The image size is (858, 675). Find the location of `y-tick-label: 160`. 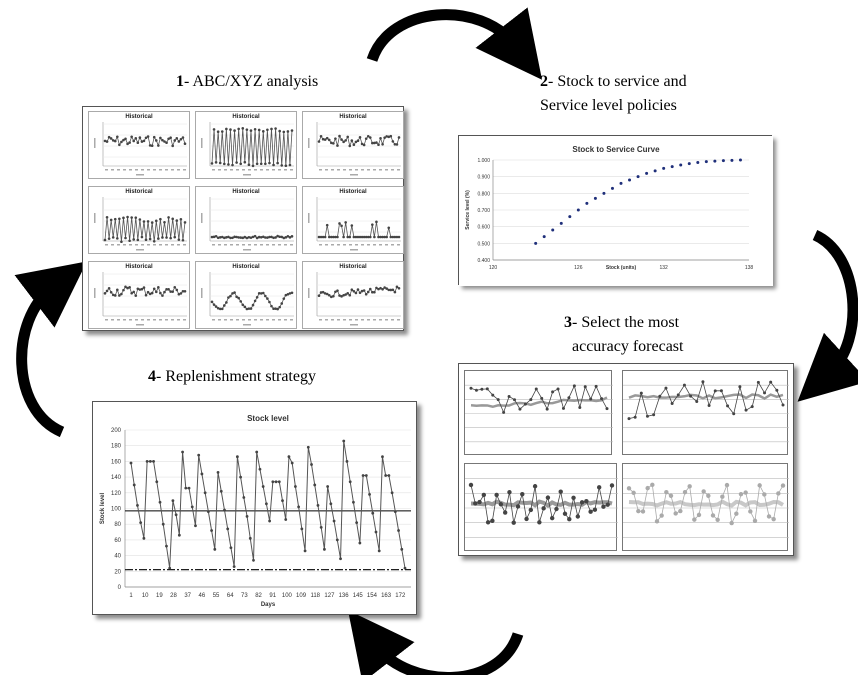

y-tick-label: 160 is located at coordinates (116, 462).